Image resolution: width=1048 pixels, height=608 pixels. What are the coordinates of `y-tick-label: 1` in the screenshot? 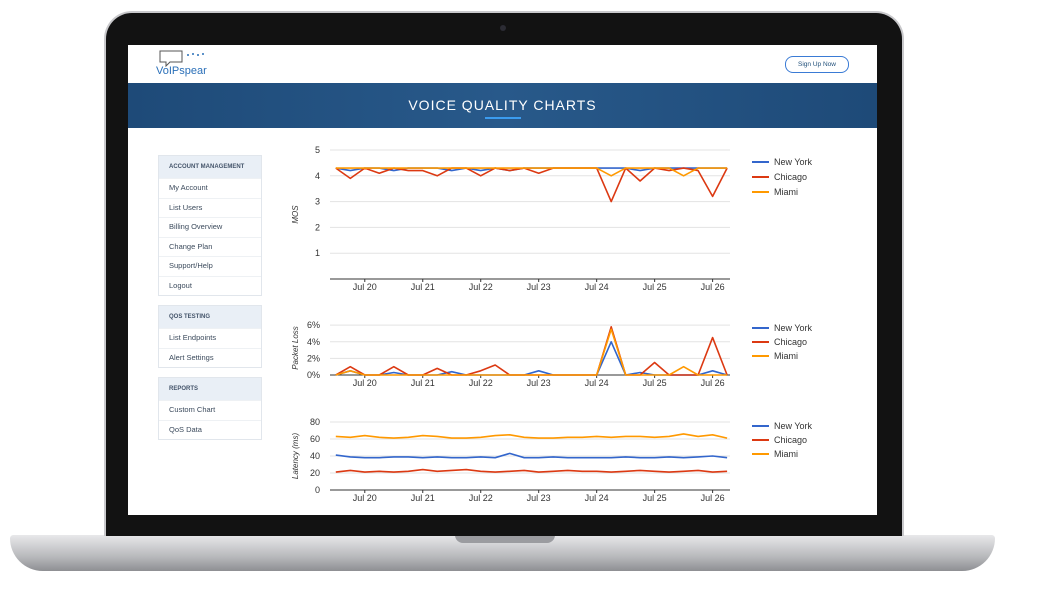 It's located at (317, 253).